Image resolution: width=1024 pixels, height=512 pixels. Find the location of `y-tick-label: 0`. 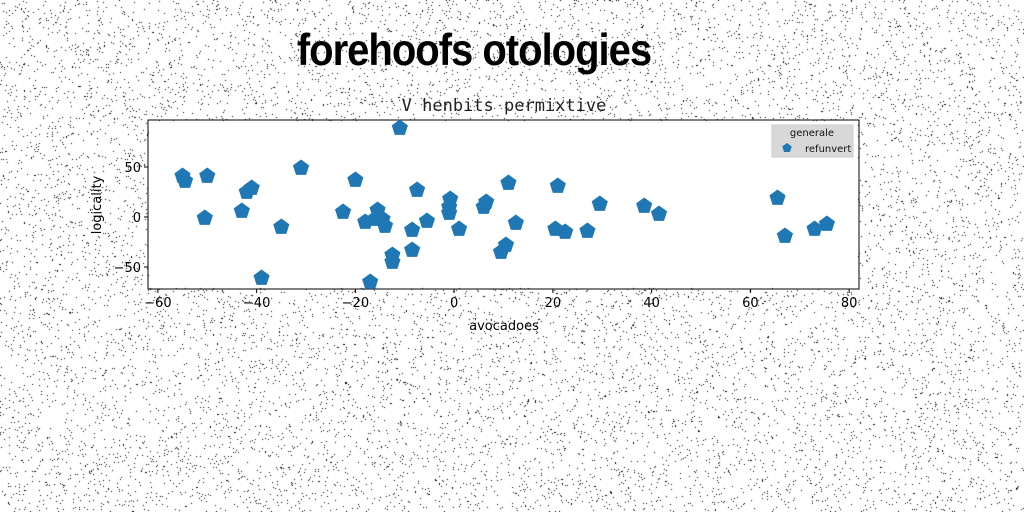

y-tick-label: 0 is located at coordinates (137, 218).